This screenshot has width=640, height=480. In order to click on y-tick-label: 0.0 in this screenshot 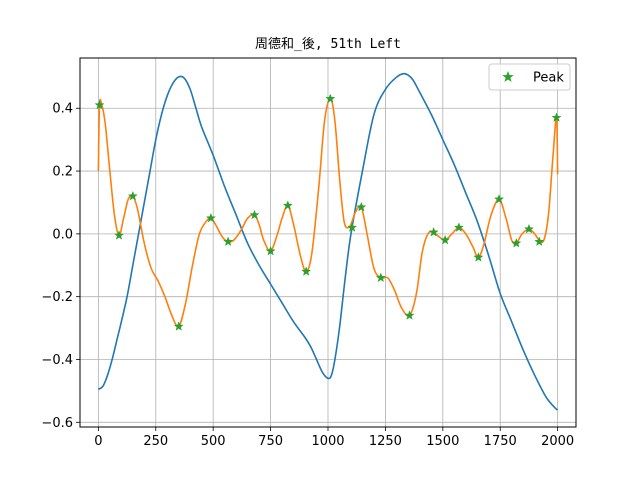, I will do `click(62, 234)`.